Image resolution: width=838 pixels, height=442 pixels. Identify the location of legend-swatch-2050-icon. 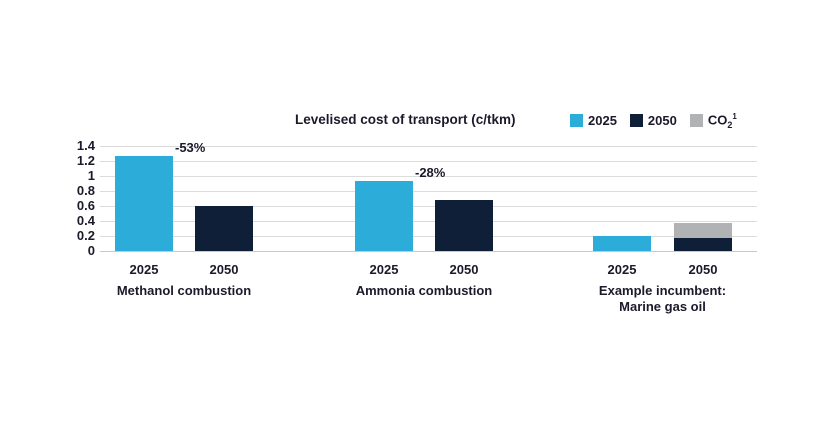
(636, 121).